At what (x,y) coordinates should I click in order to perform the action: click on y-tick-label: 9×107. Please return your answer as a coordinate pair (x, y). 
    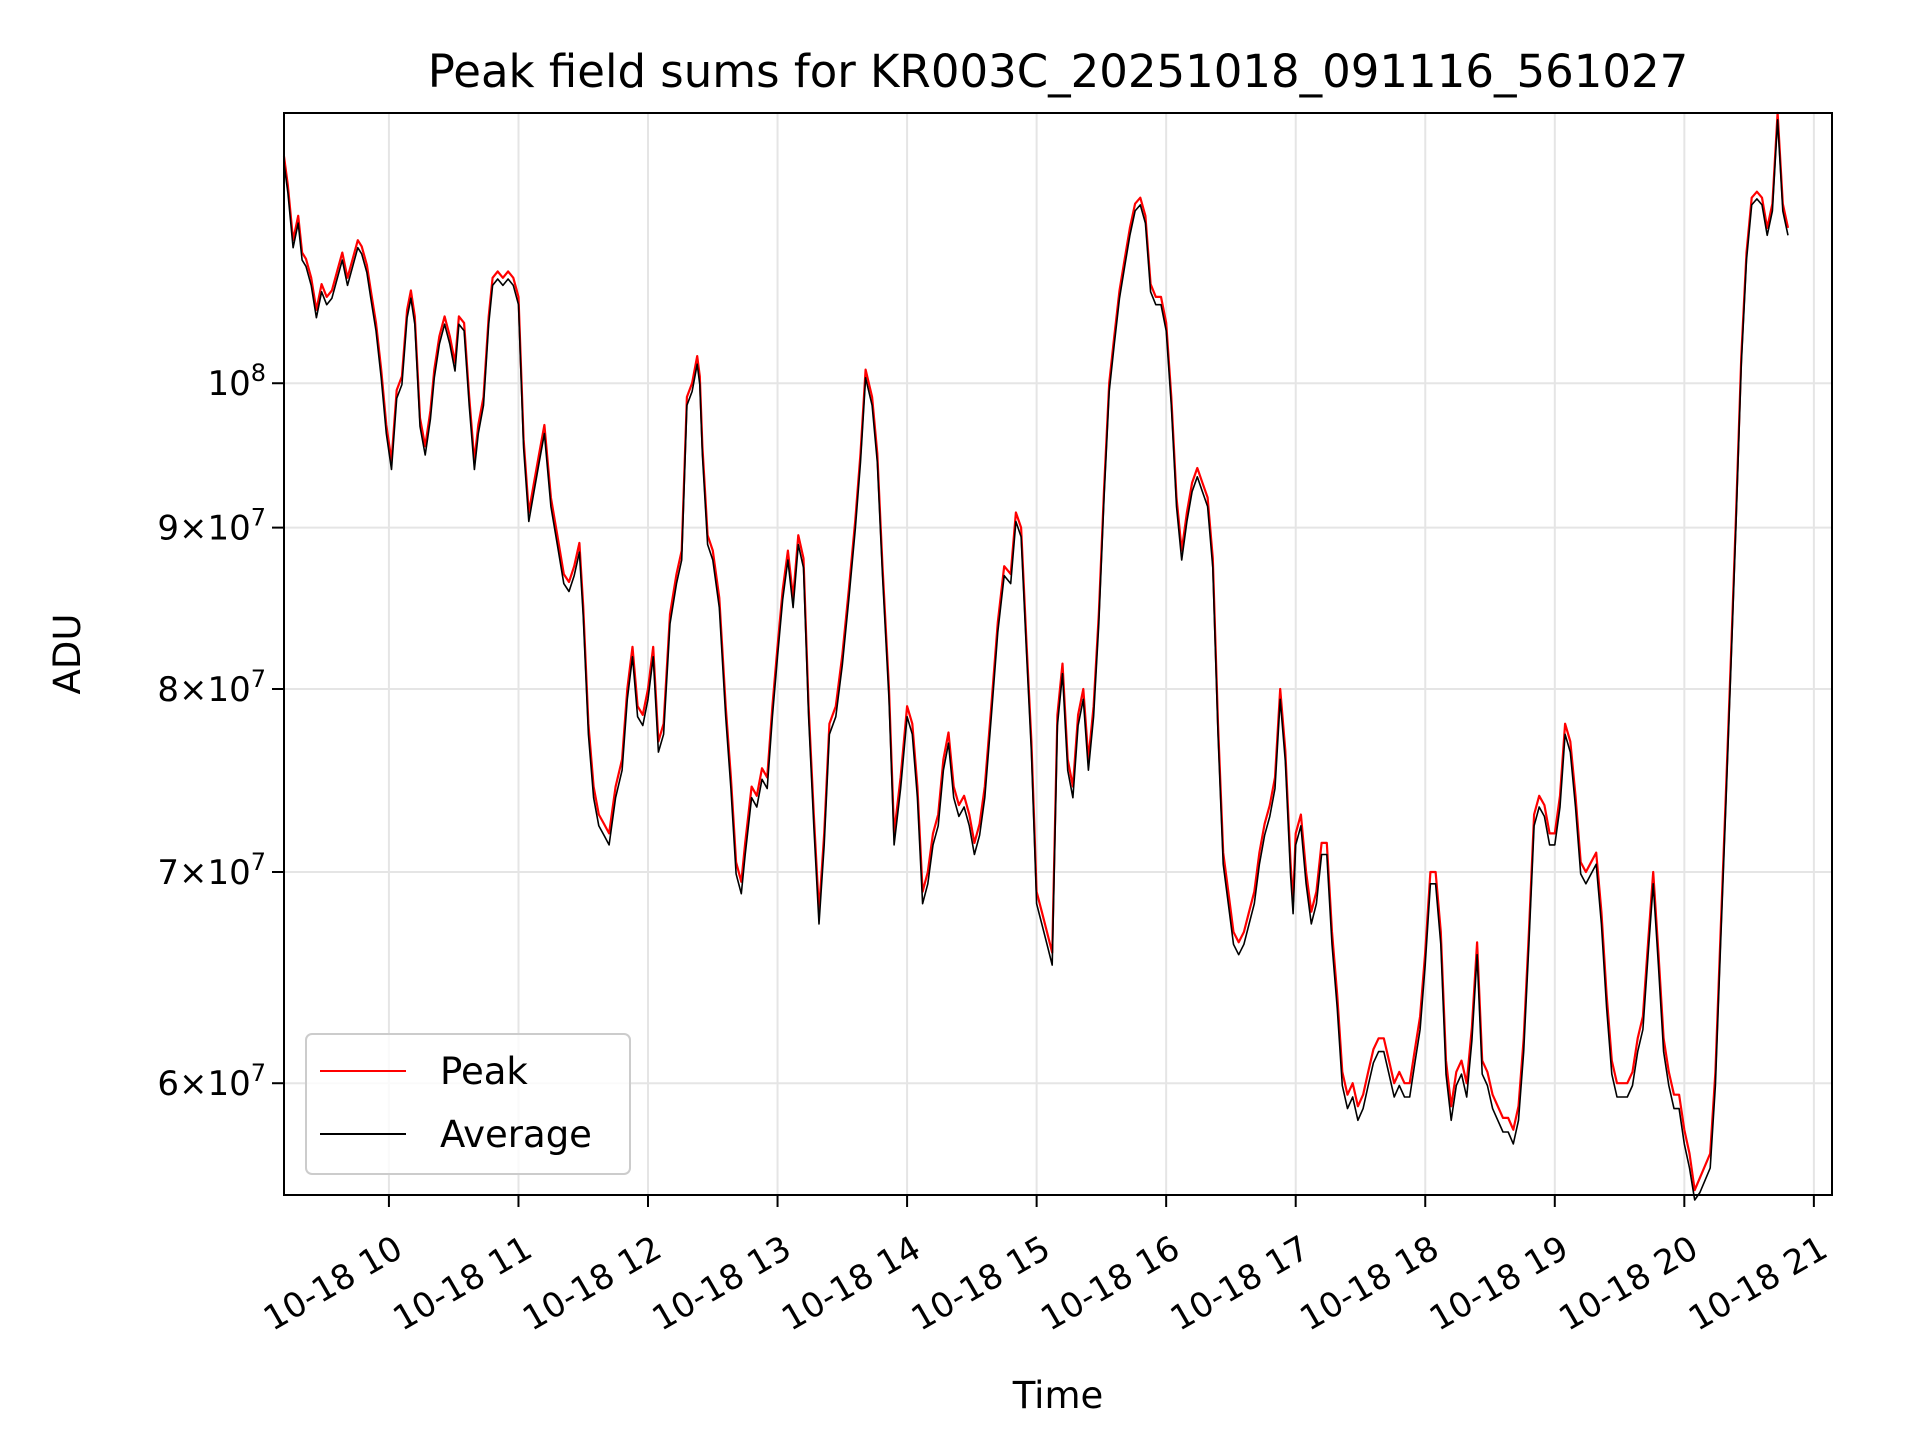
    Looking at the image, I should click on (211, 526).